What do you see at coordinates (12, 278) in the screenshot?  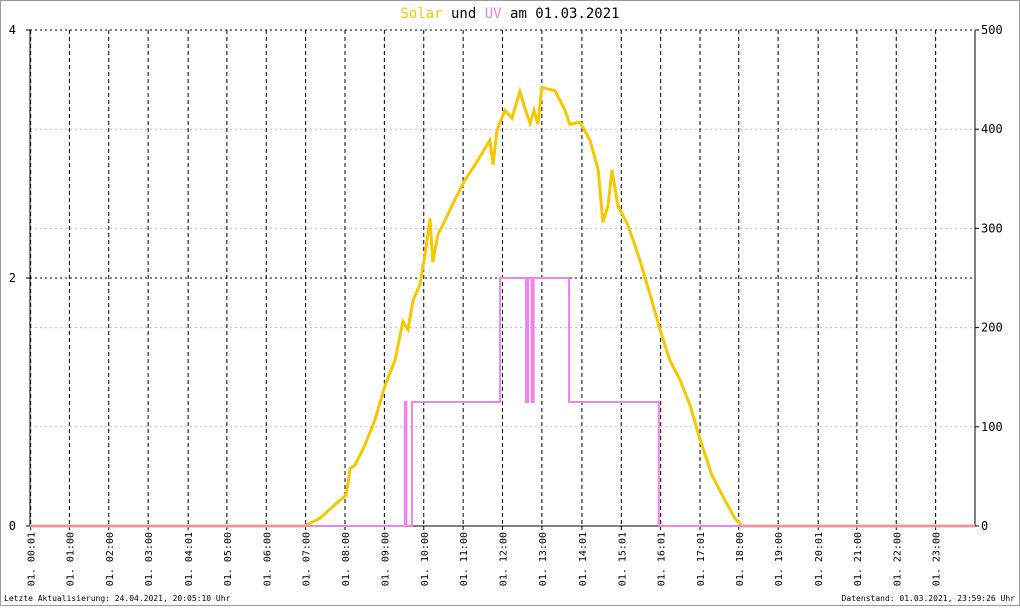 I see `y-tick-label: 2` at bounding box center [12, 278].